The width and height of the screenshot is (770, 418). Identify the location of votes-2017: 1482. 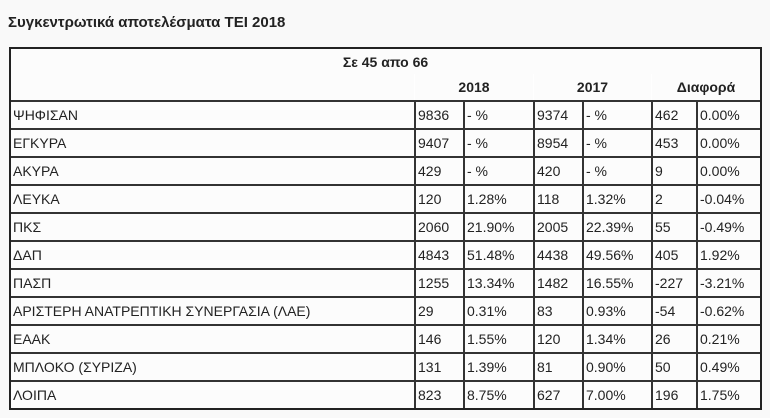
(557, 282).